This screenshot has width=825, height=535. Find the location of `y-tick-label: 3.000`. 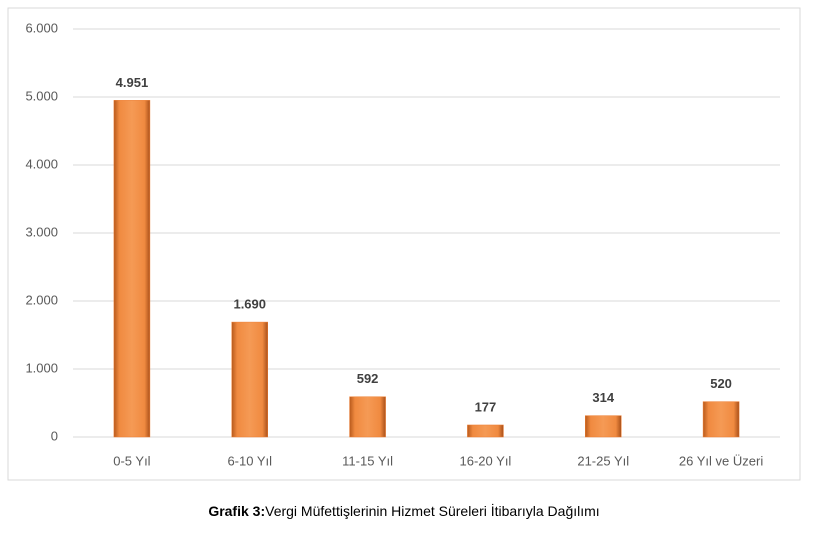

y-tick-label: 3.000 is located at coordinates (41, 231).